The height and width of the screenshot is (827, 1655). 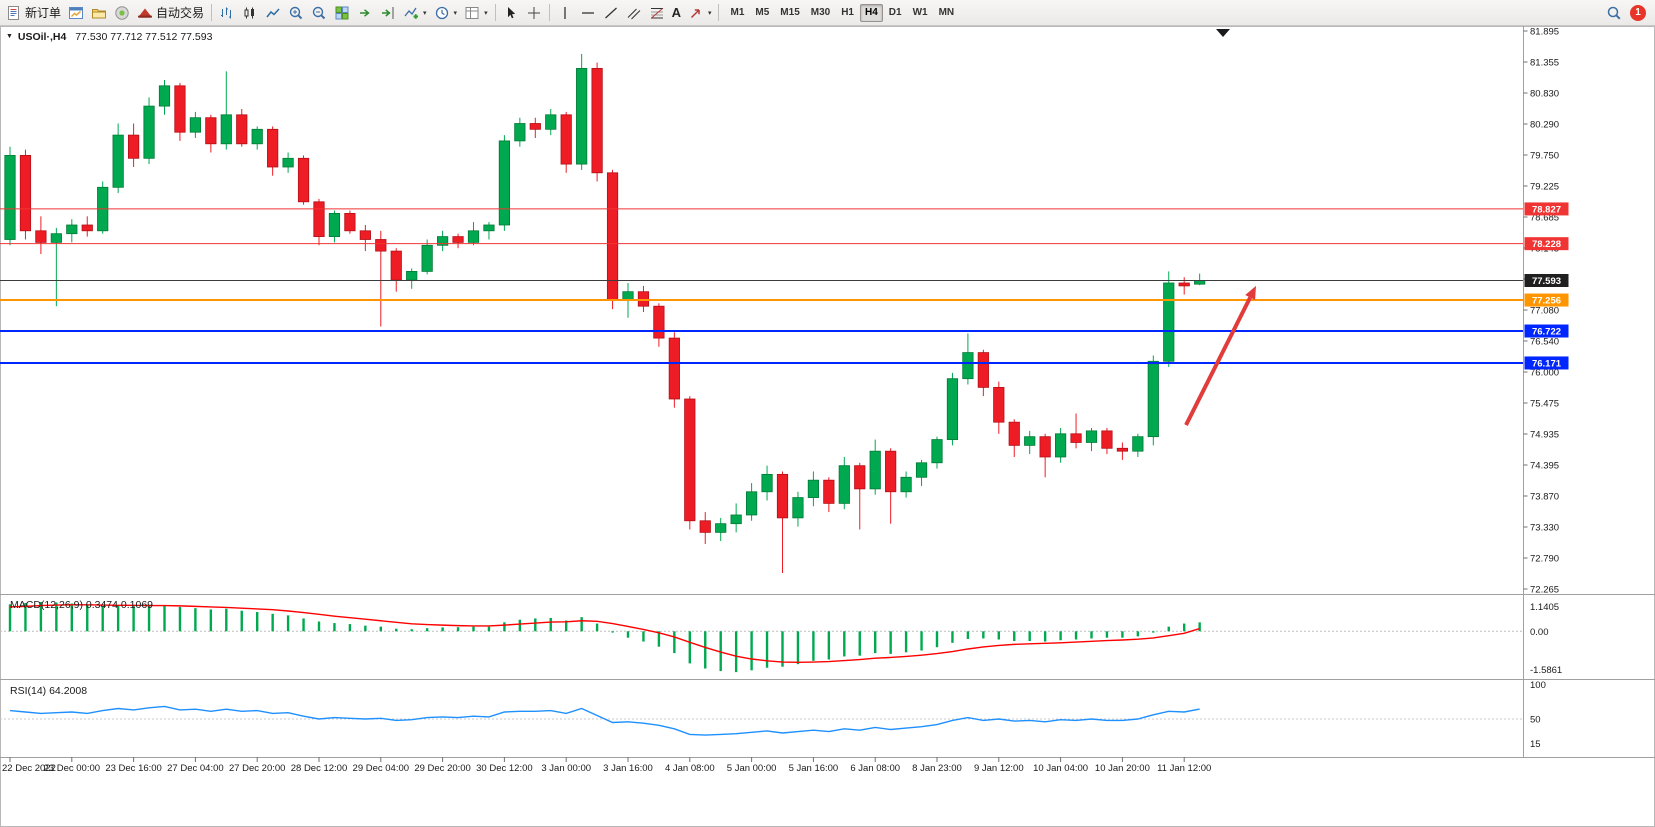 I want to click on tf-button-m30: M30, so click(x=820, y=12).